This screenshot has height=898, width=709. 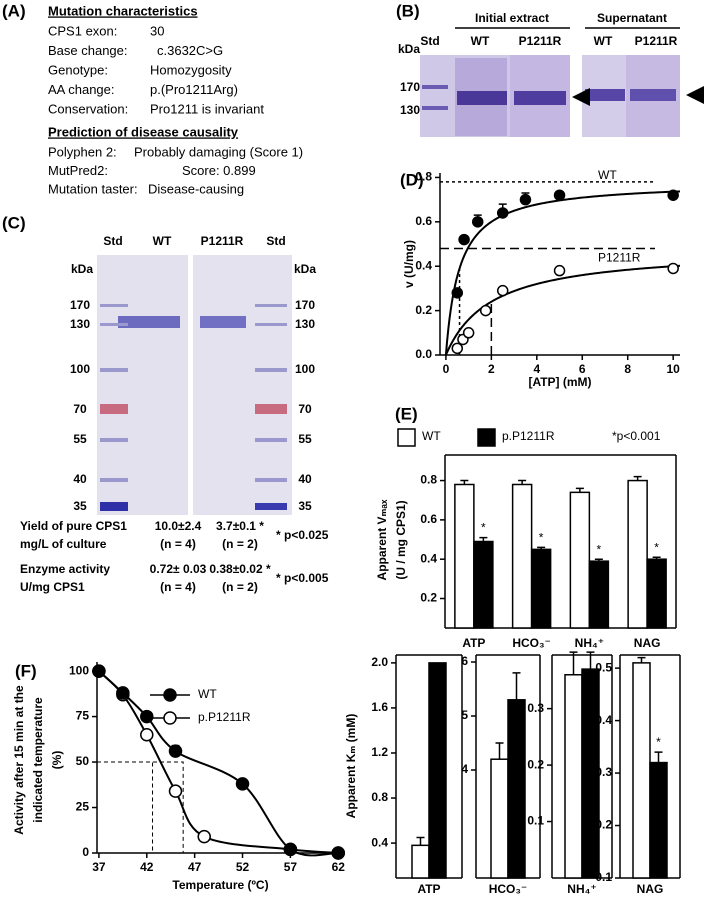 What do you see at coordinates (632, 18) in the screenshot?
I see `group-label: Supernatant` at bounding box center [632, 18].